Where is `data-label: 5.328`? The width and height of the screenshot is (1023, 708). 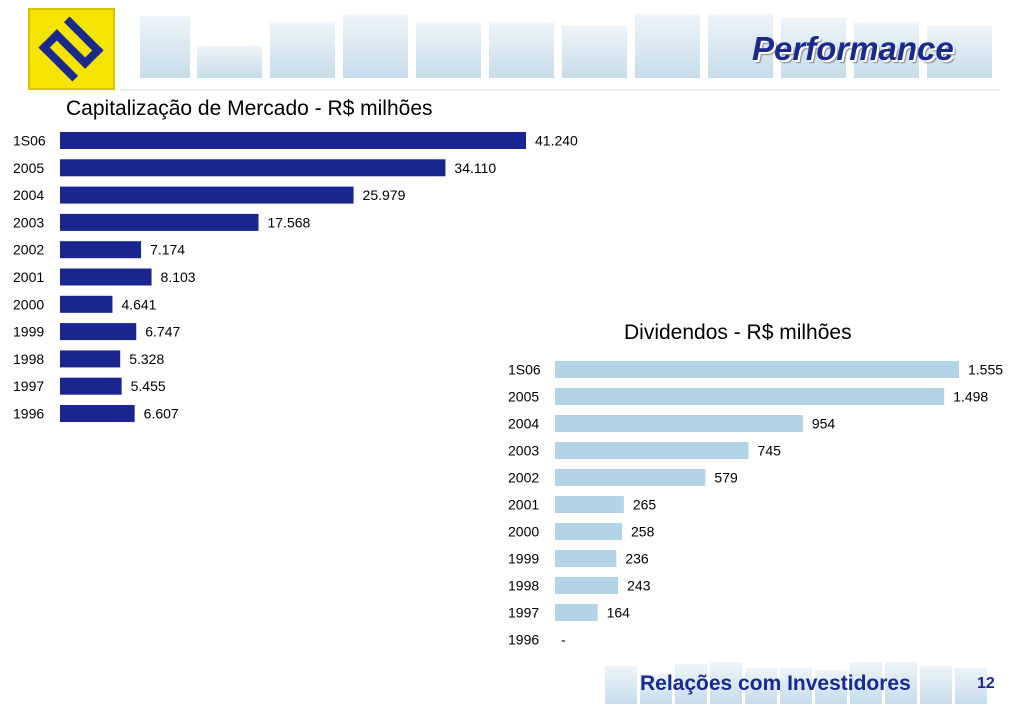 data-label: 5.328 is located at coordinates (146, 359).